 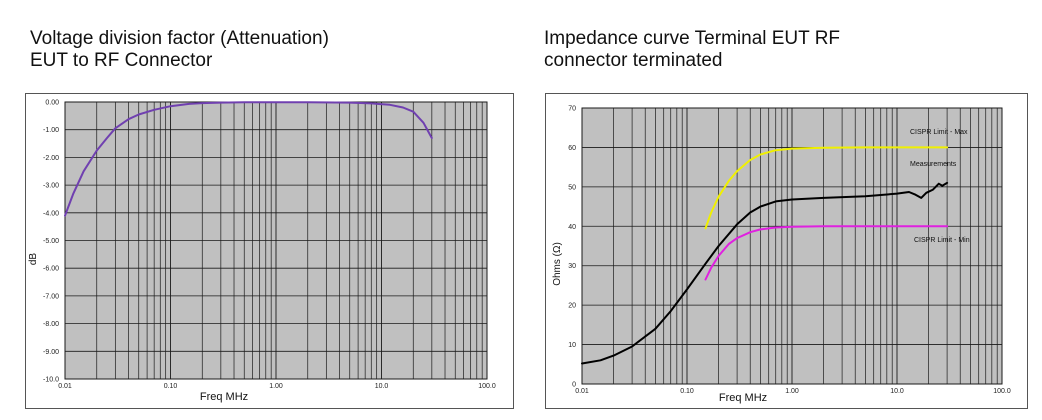 What do you see at coordinates (51, 130) in the screenshot?
I see `attenuation-y-tick-label: -1.00` at bounding box center [51, 130].